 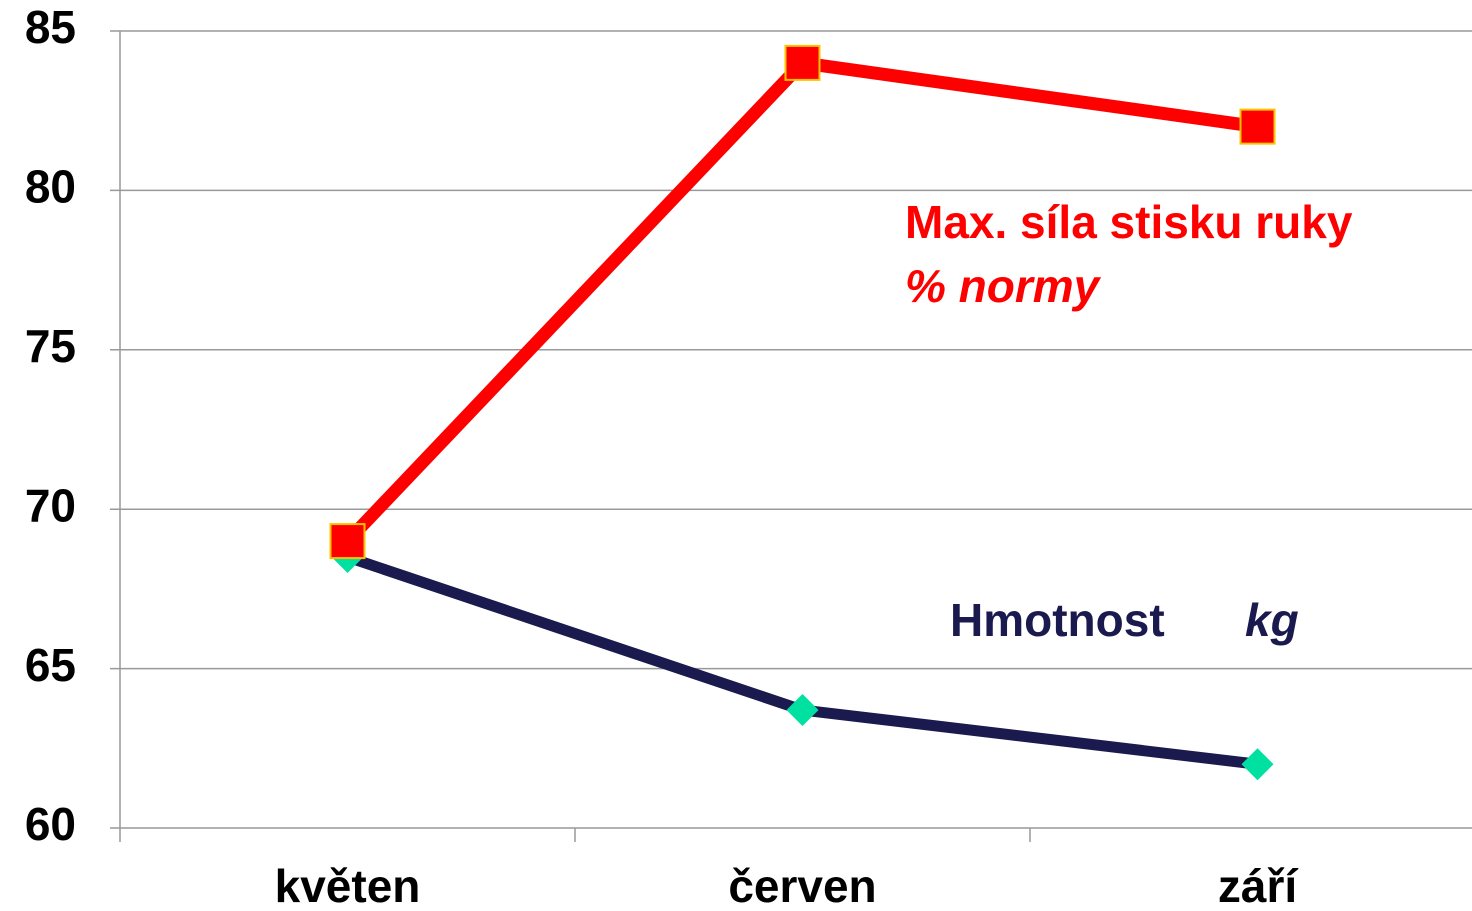 I want to click on x-tick-label: červen, so click(x=802, y=885).